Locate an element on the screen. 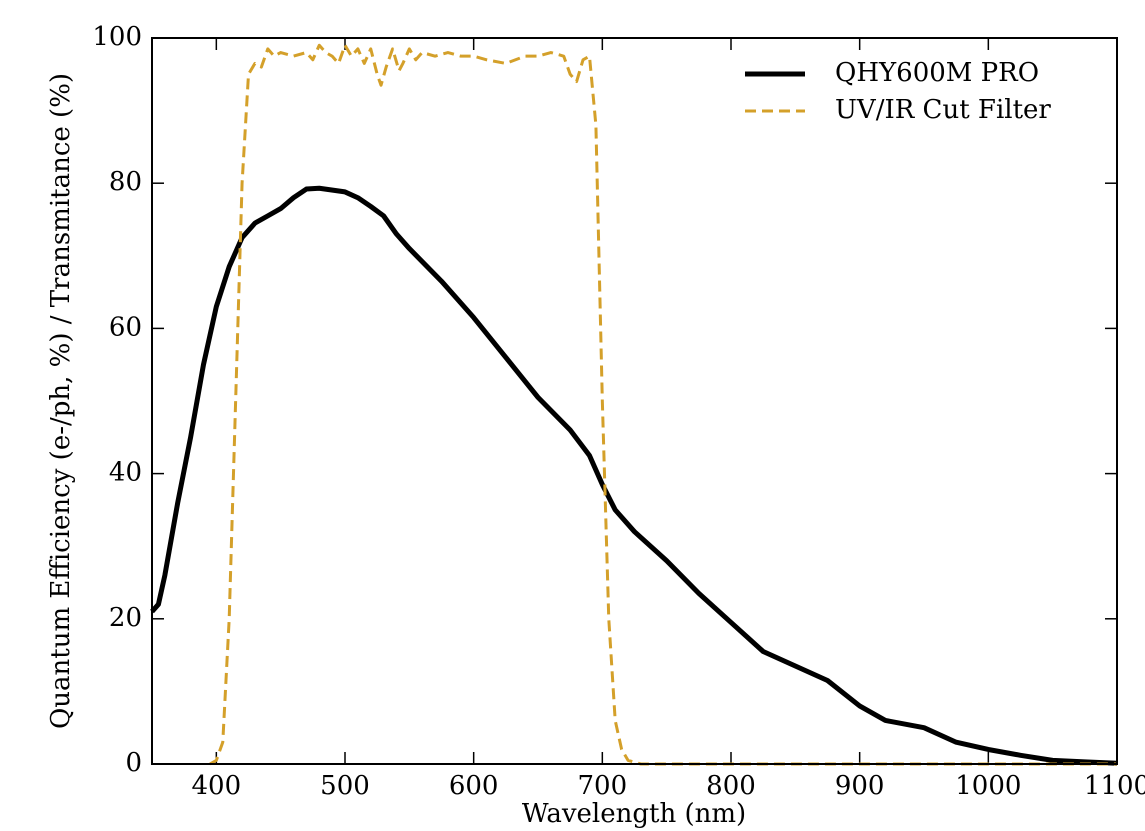 The image size is (1145, 831). x-tick-label: 600 is located at coordinates (474, 786).